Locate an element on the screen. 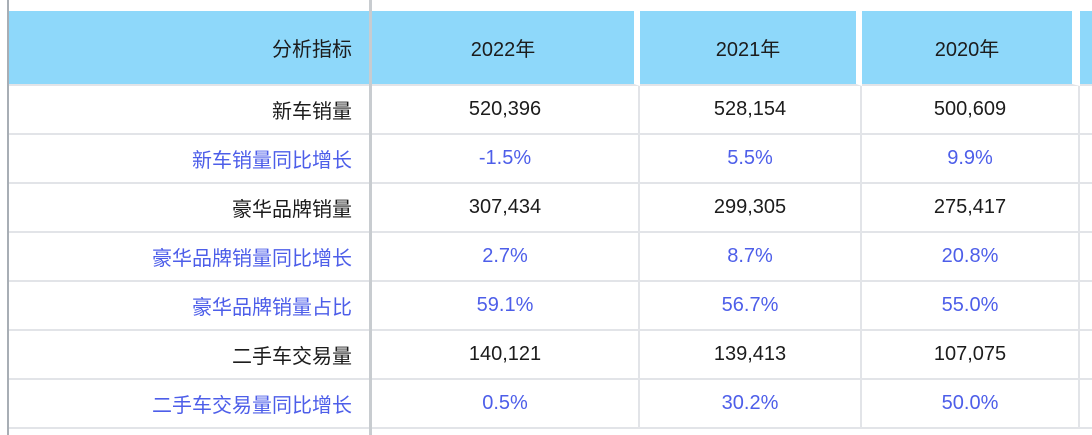 The width and height of the screenshot is (1092, 435). value-2022: -1.5% is located at coordinates (506, 159).